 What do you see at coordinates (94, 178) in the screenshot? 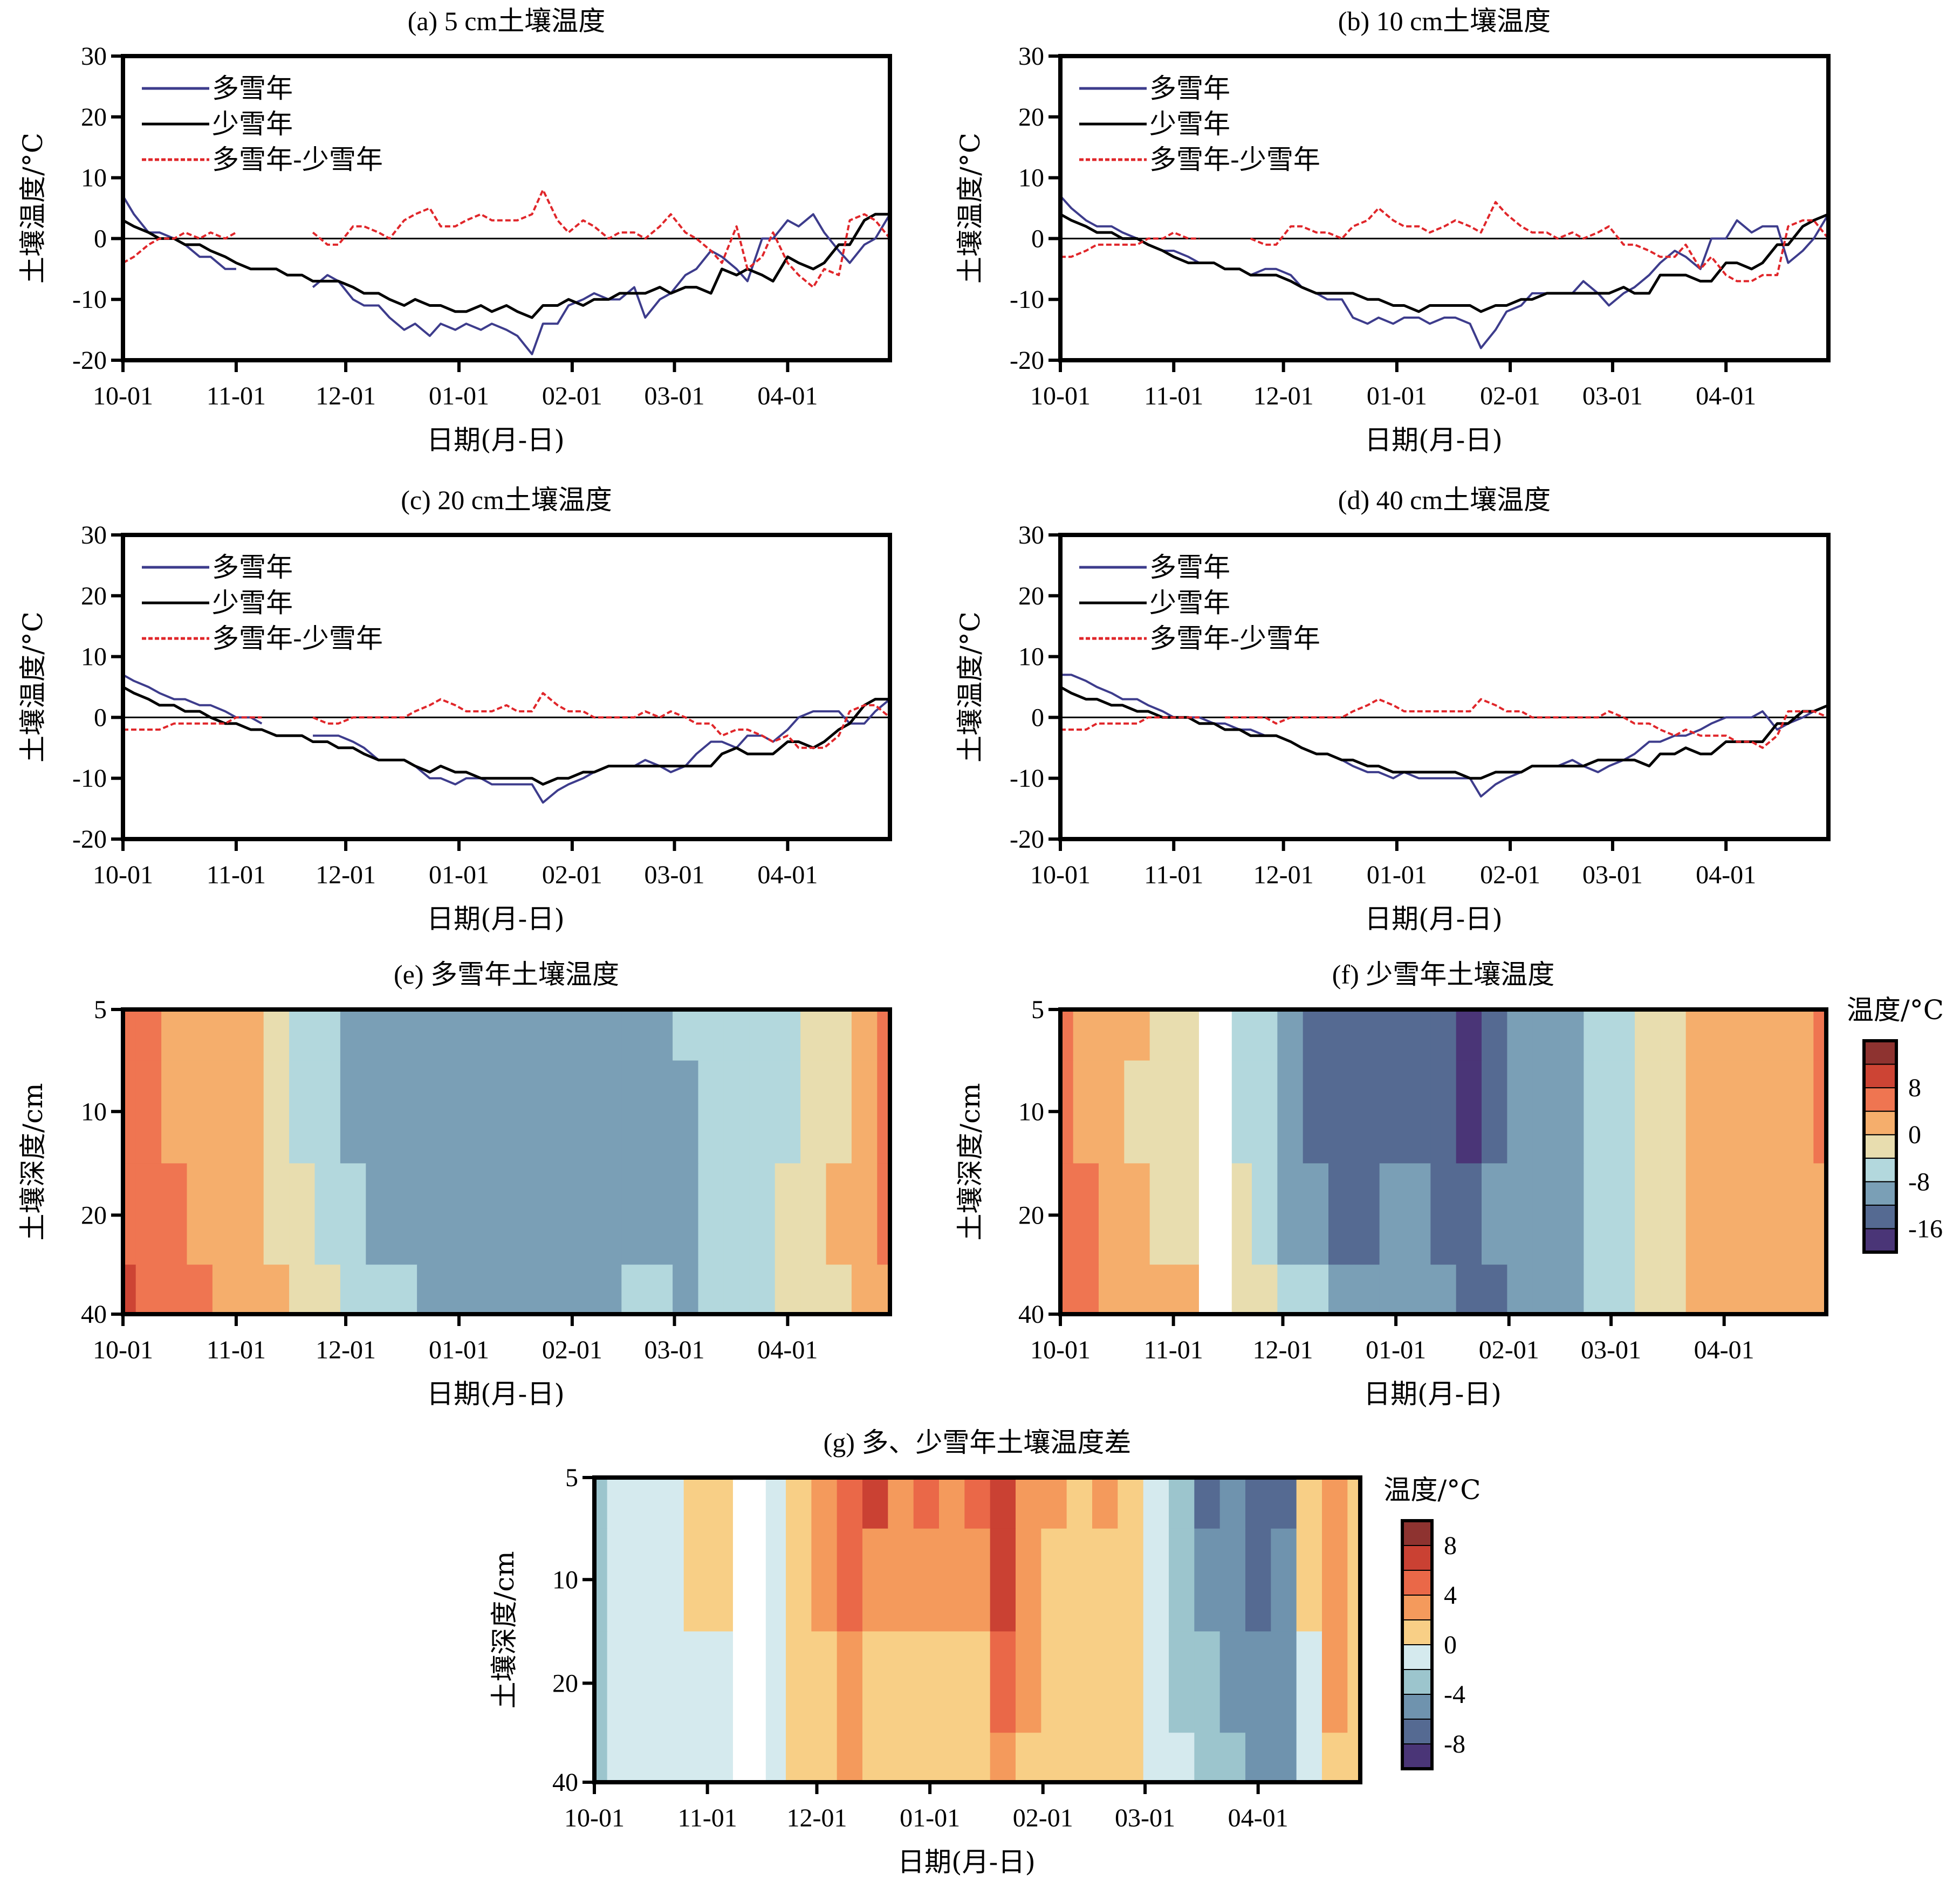
I see `y-tick-label: 10` at bounding box center [94, 178].